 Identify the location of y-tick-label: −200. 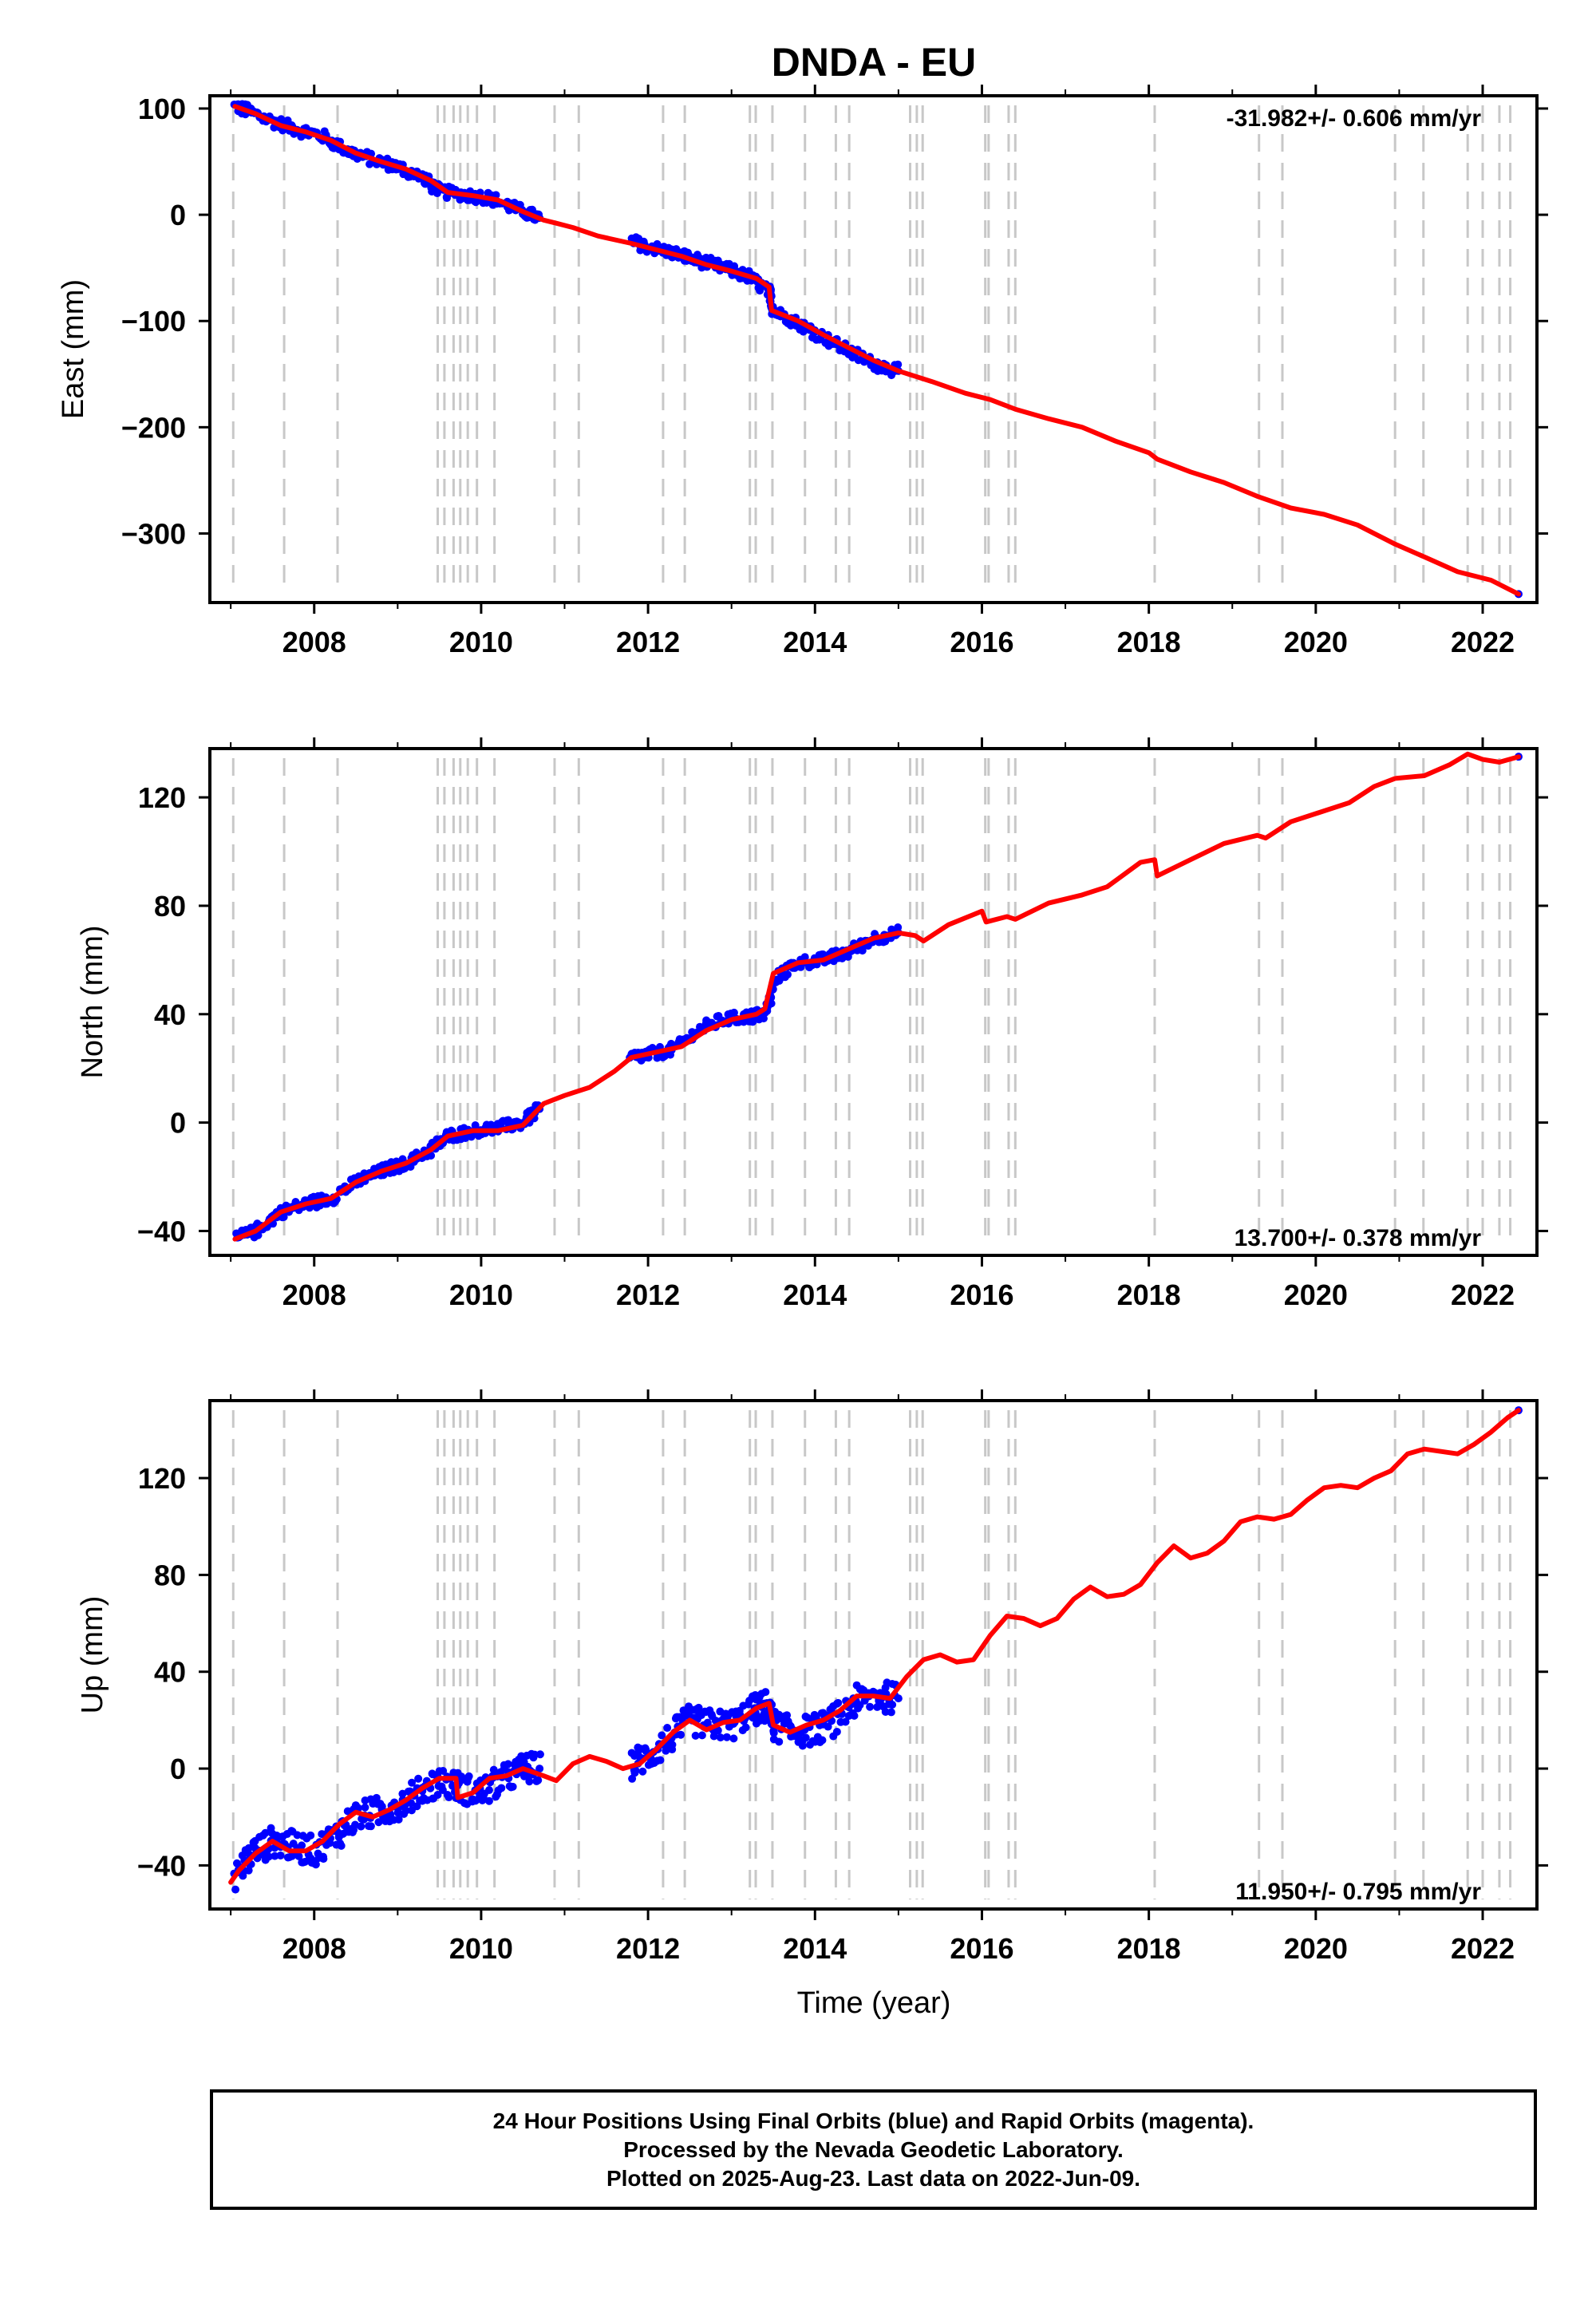
(153, 427).